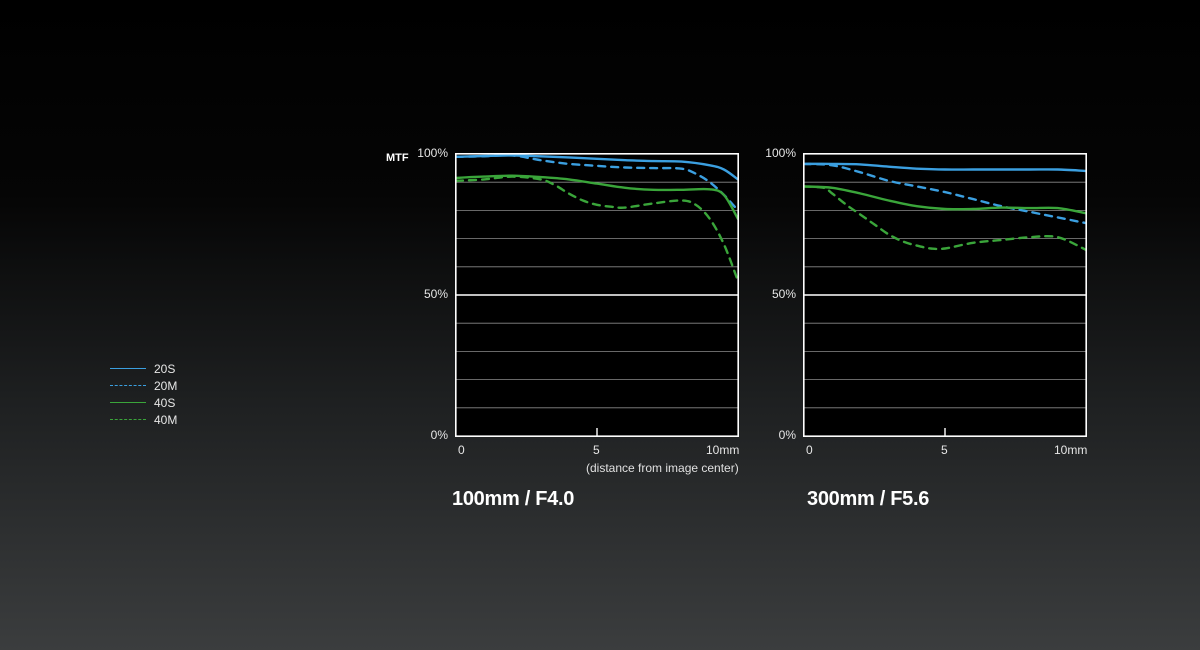 Image resolution: width=1200 pixels, height=650 pixels. I want to click on legend-label: 20M, so click(166, 385).